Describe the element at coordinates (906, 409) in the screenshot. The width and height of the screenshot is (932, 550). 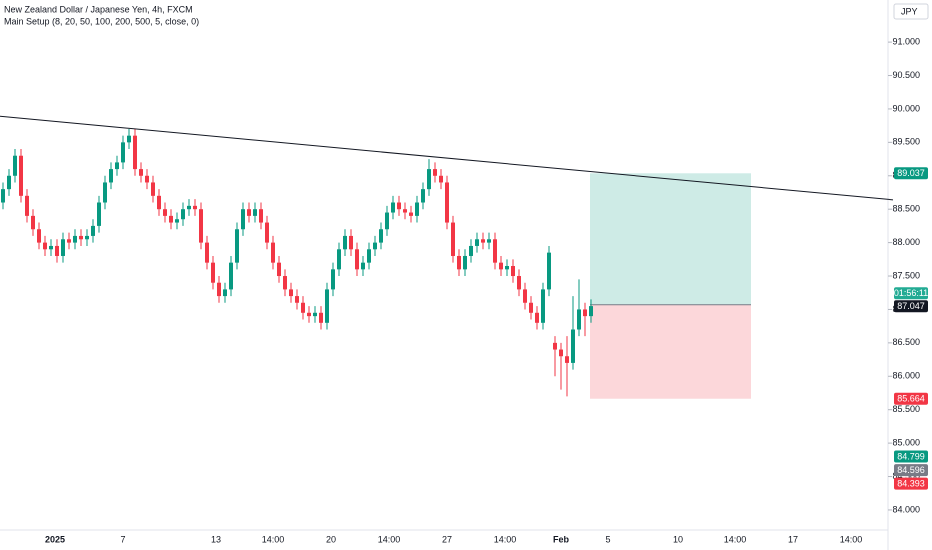
I see `y-tick-label: 85.500` at that location.